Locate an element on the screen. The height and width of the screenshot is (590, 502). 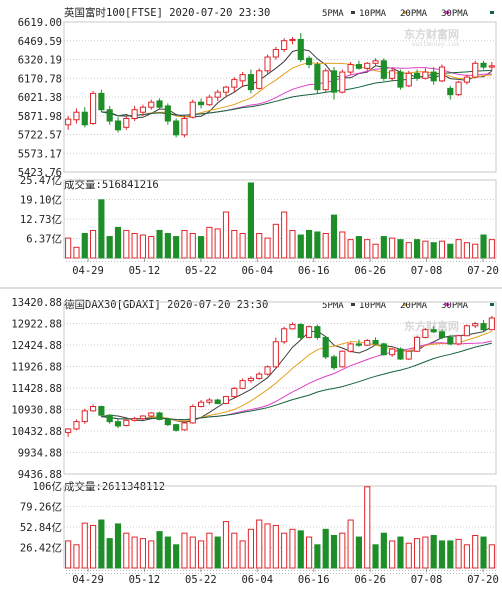
ma-line-5pma is located at coordinates (297, 374).